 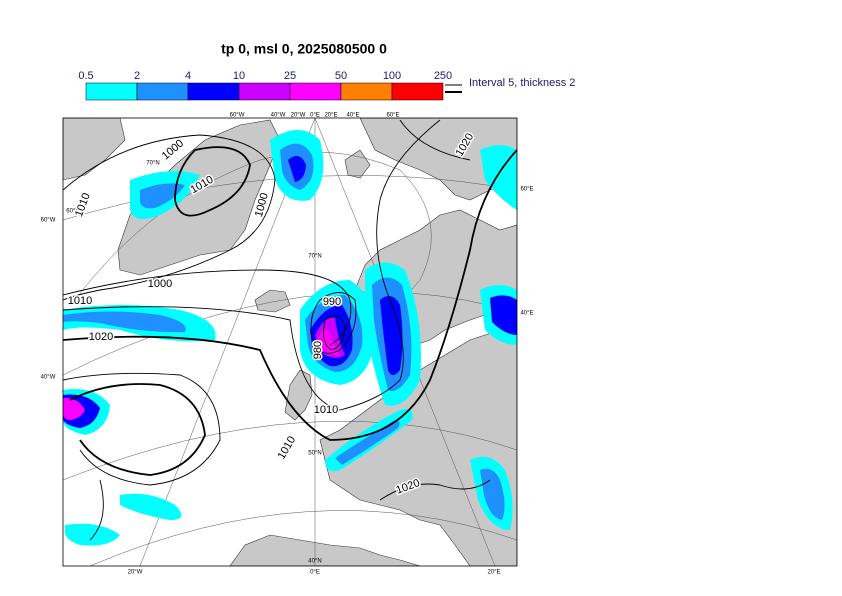 What do you see at coordinates (438, 159) in the screenshot?
I see `arctic-russia` at bounding box center [438, 159].